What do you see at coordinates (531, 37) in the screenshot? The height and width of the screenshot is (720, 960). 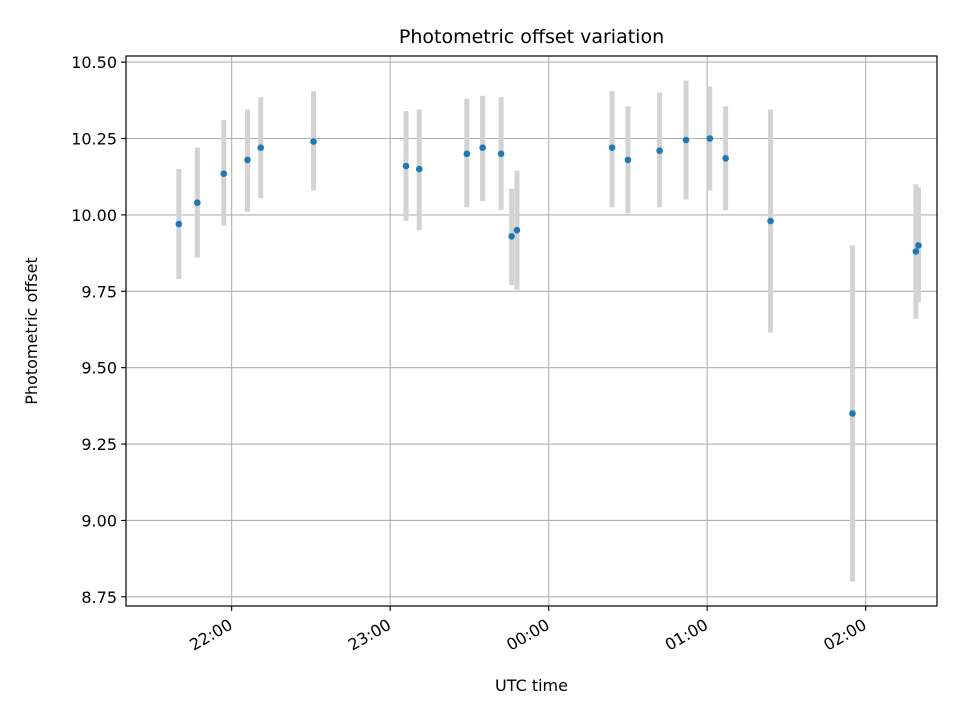 I see `chart-title: Photometric offset variation` at bounding box center [531, 37].